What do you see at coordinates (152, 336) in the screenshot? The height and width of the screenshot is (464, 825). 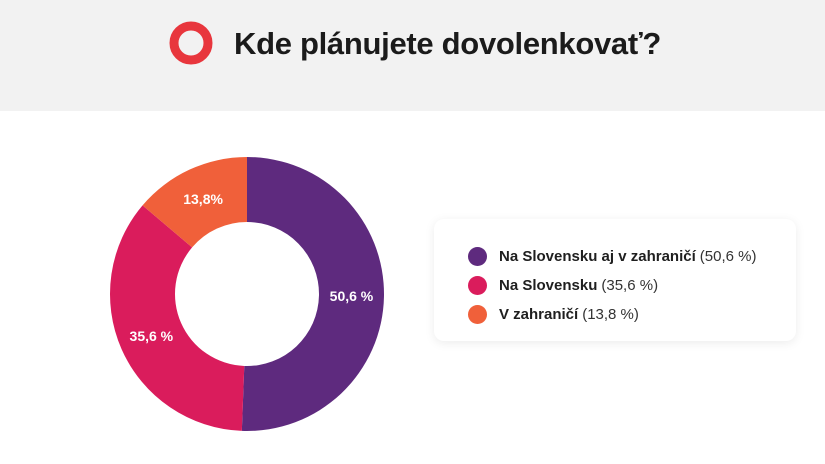 I see `data-label: 35,6 %` at bounding box center [152, 336].